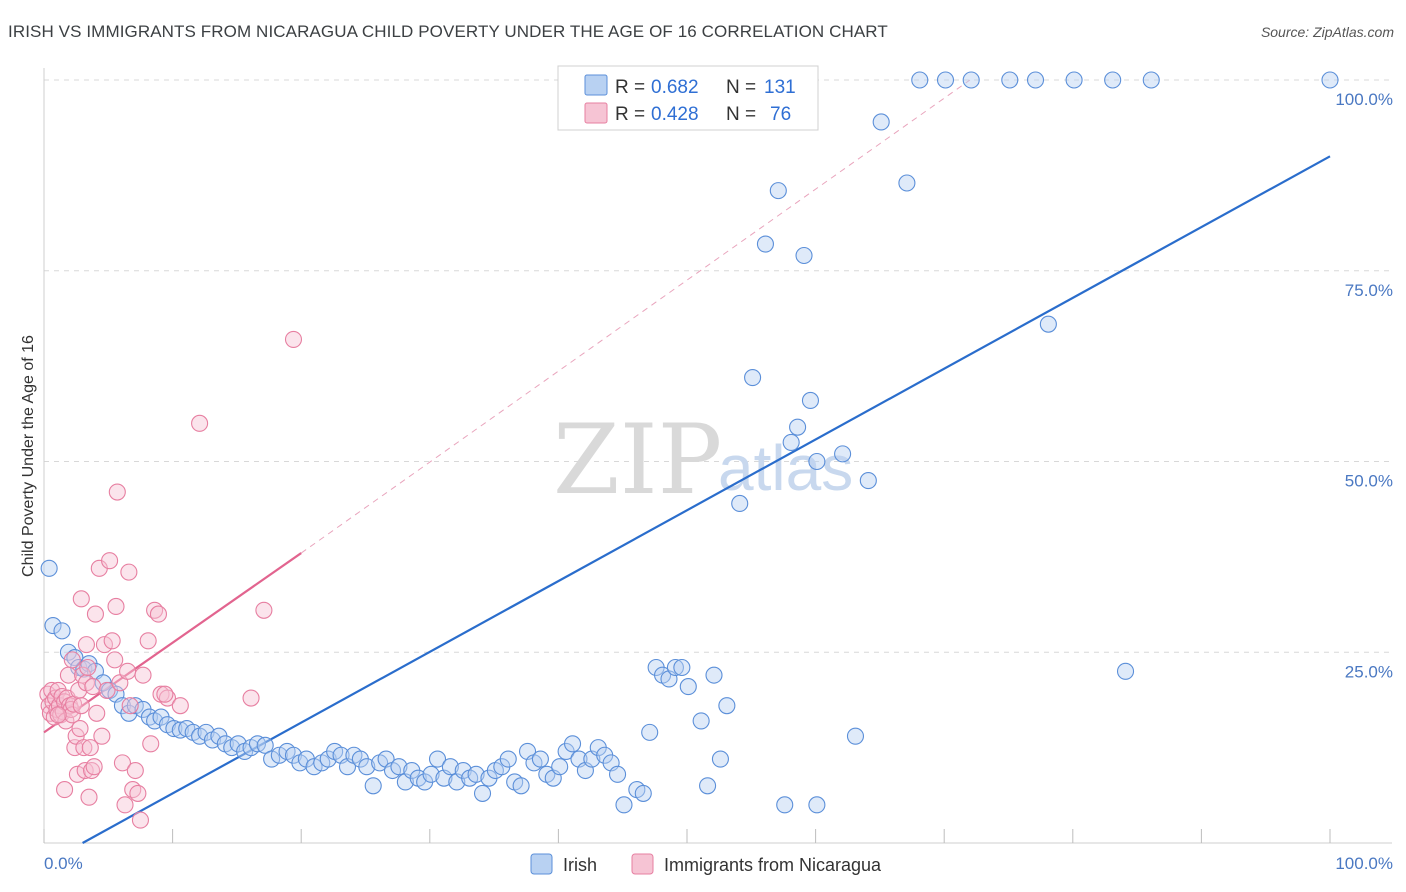 The image size is (1406, 892). What do you see at coordinates (1364, 99) in the screenshot?
I see `y-tick-label-100: 100.0%` at bounding box center [1364, 99].